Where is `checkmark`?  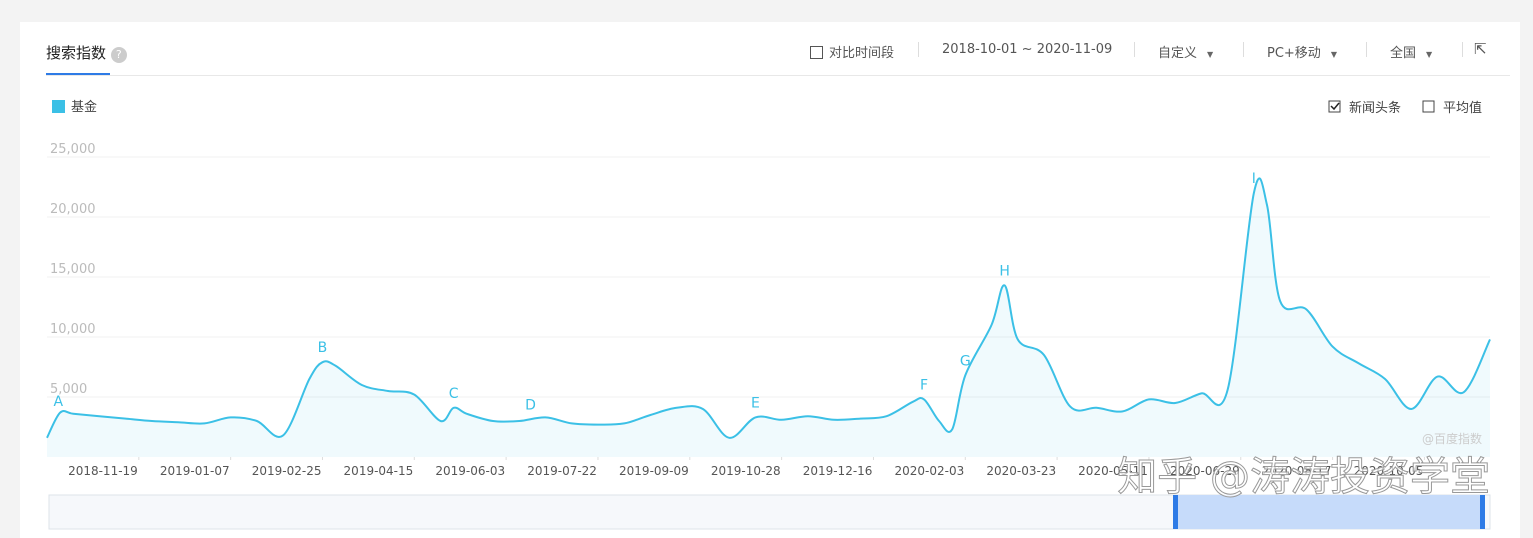 checkmark is located at coordinates (1335, 106).